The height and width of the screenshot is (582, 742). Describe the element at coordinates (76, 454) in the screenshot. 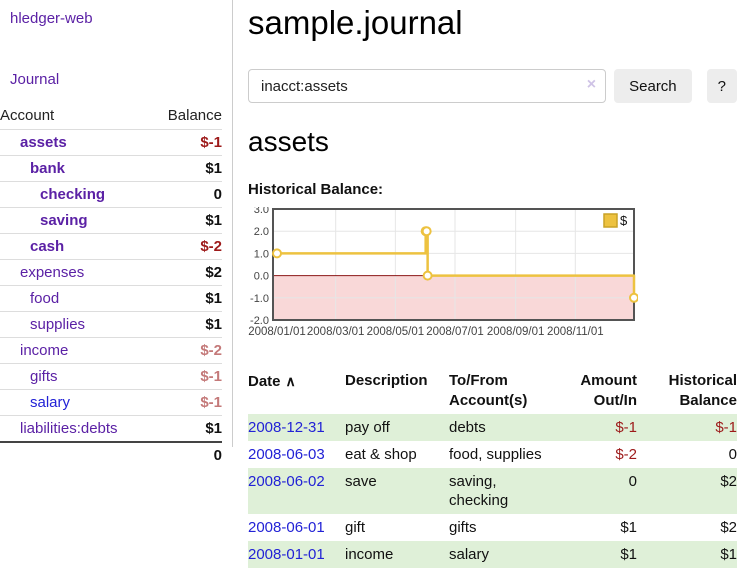

I see `accounts-total-spacer` at that location.